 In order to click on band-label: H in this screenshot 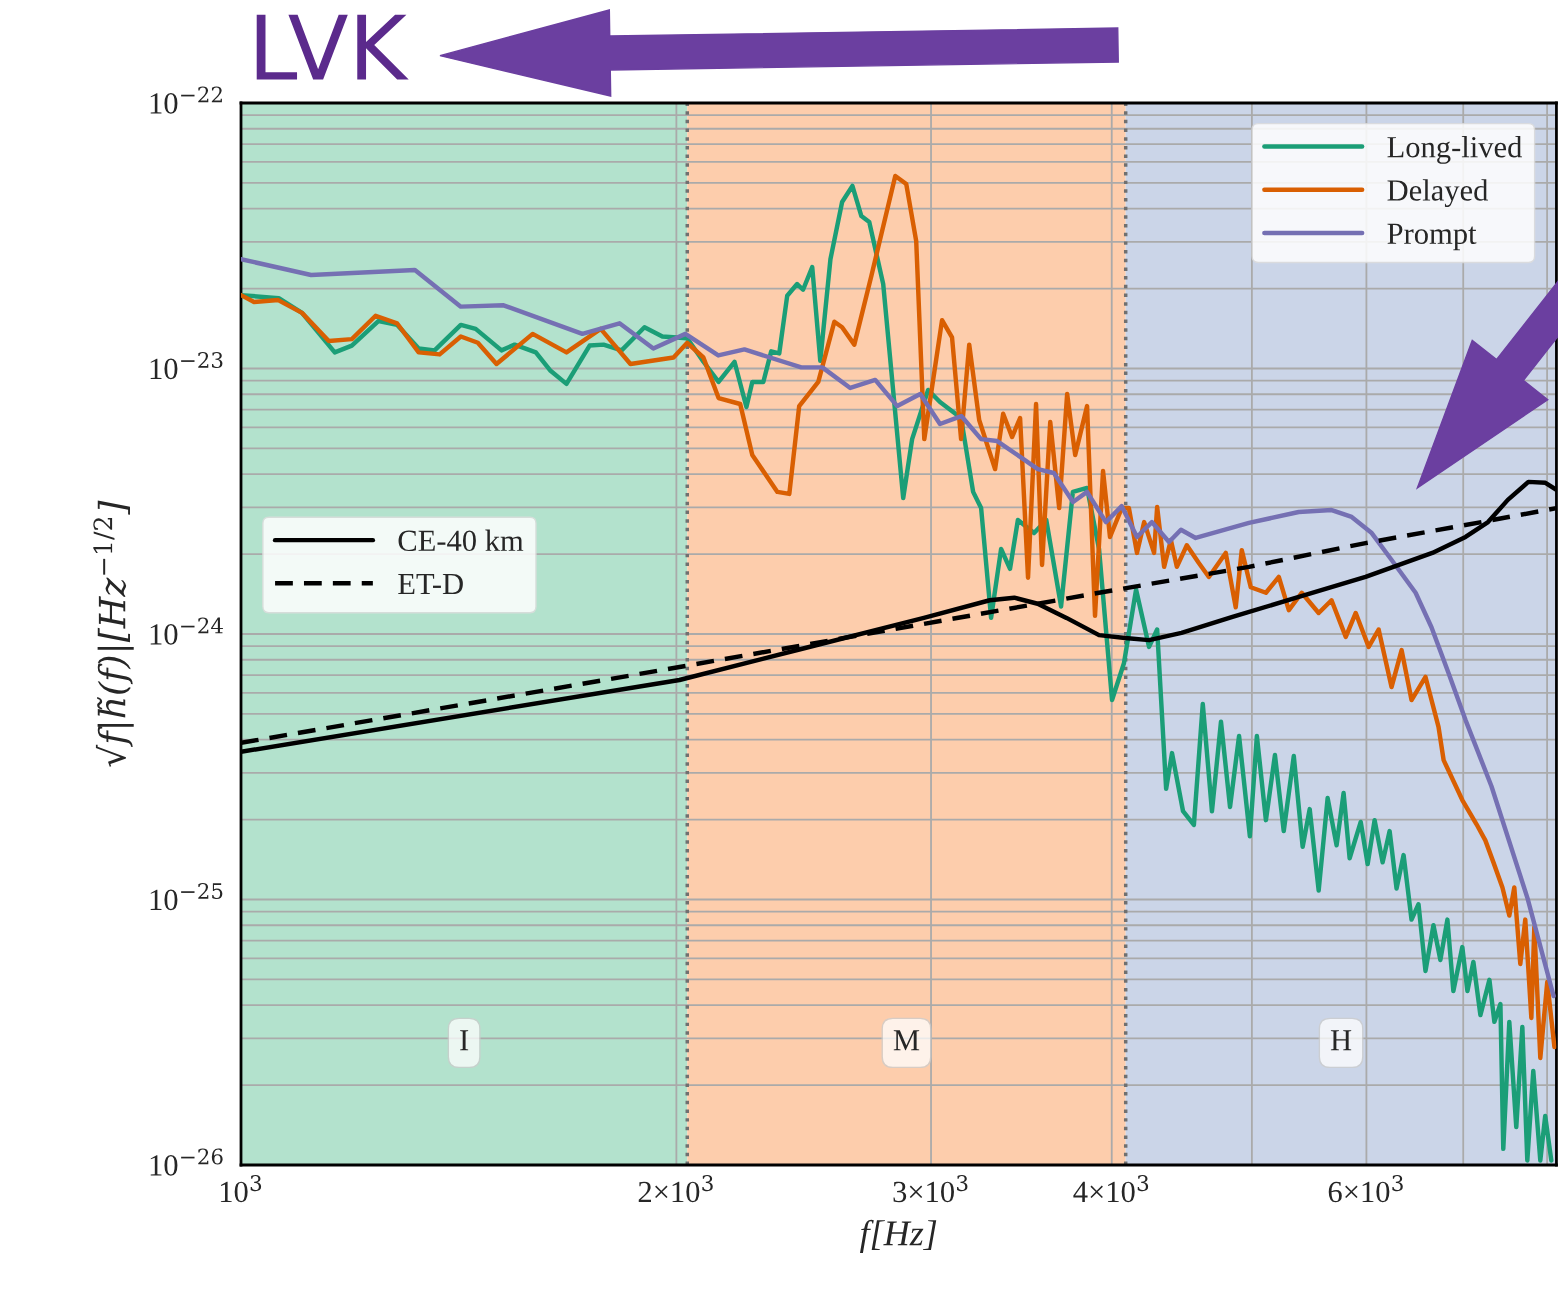, I will do `click(1341, 1040)`.